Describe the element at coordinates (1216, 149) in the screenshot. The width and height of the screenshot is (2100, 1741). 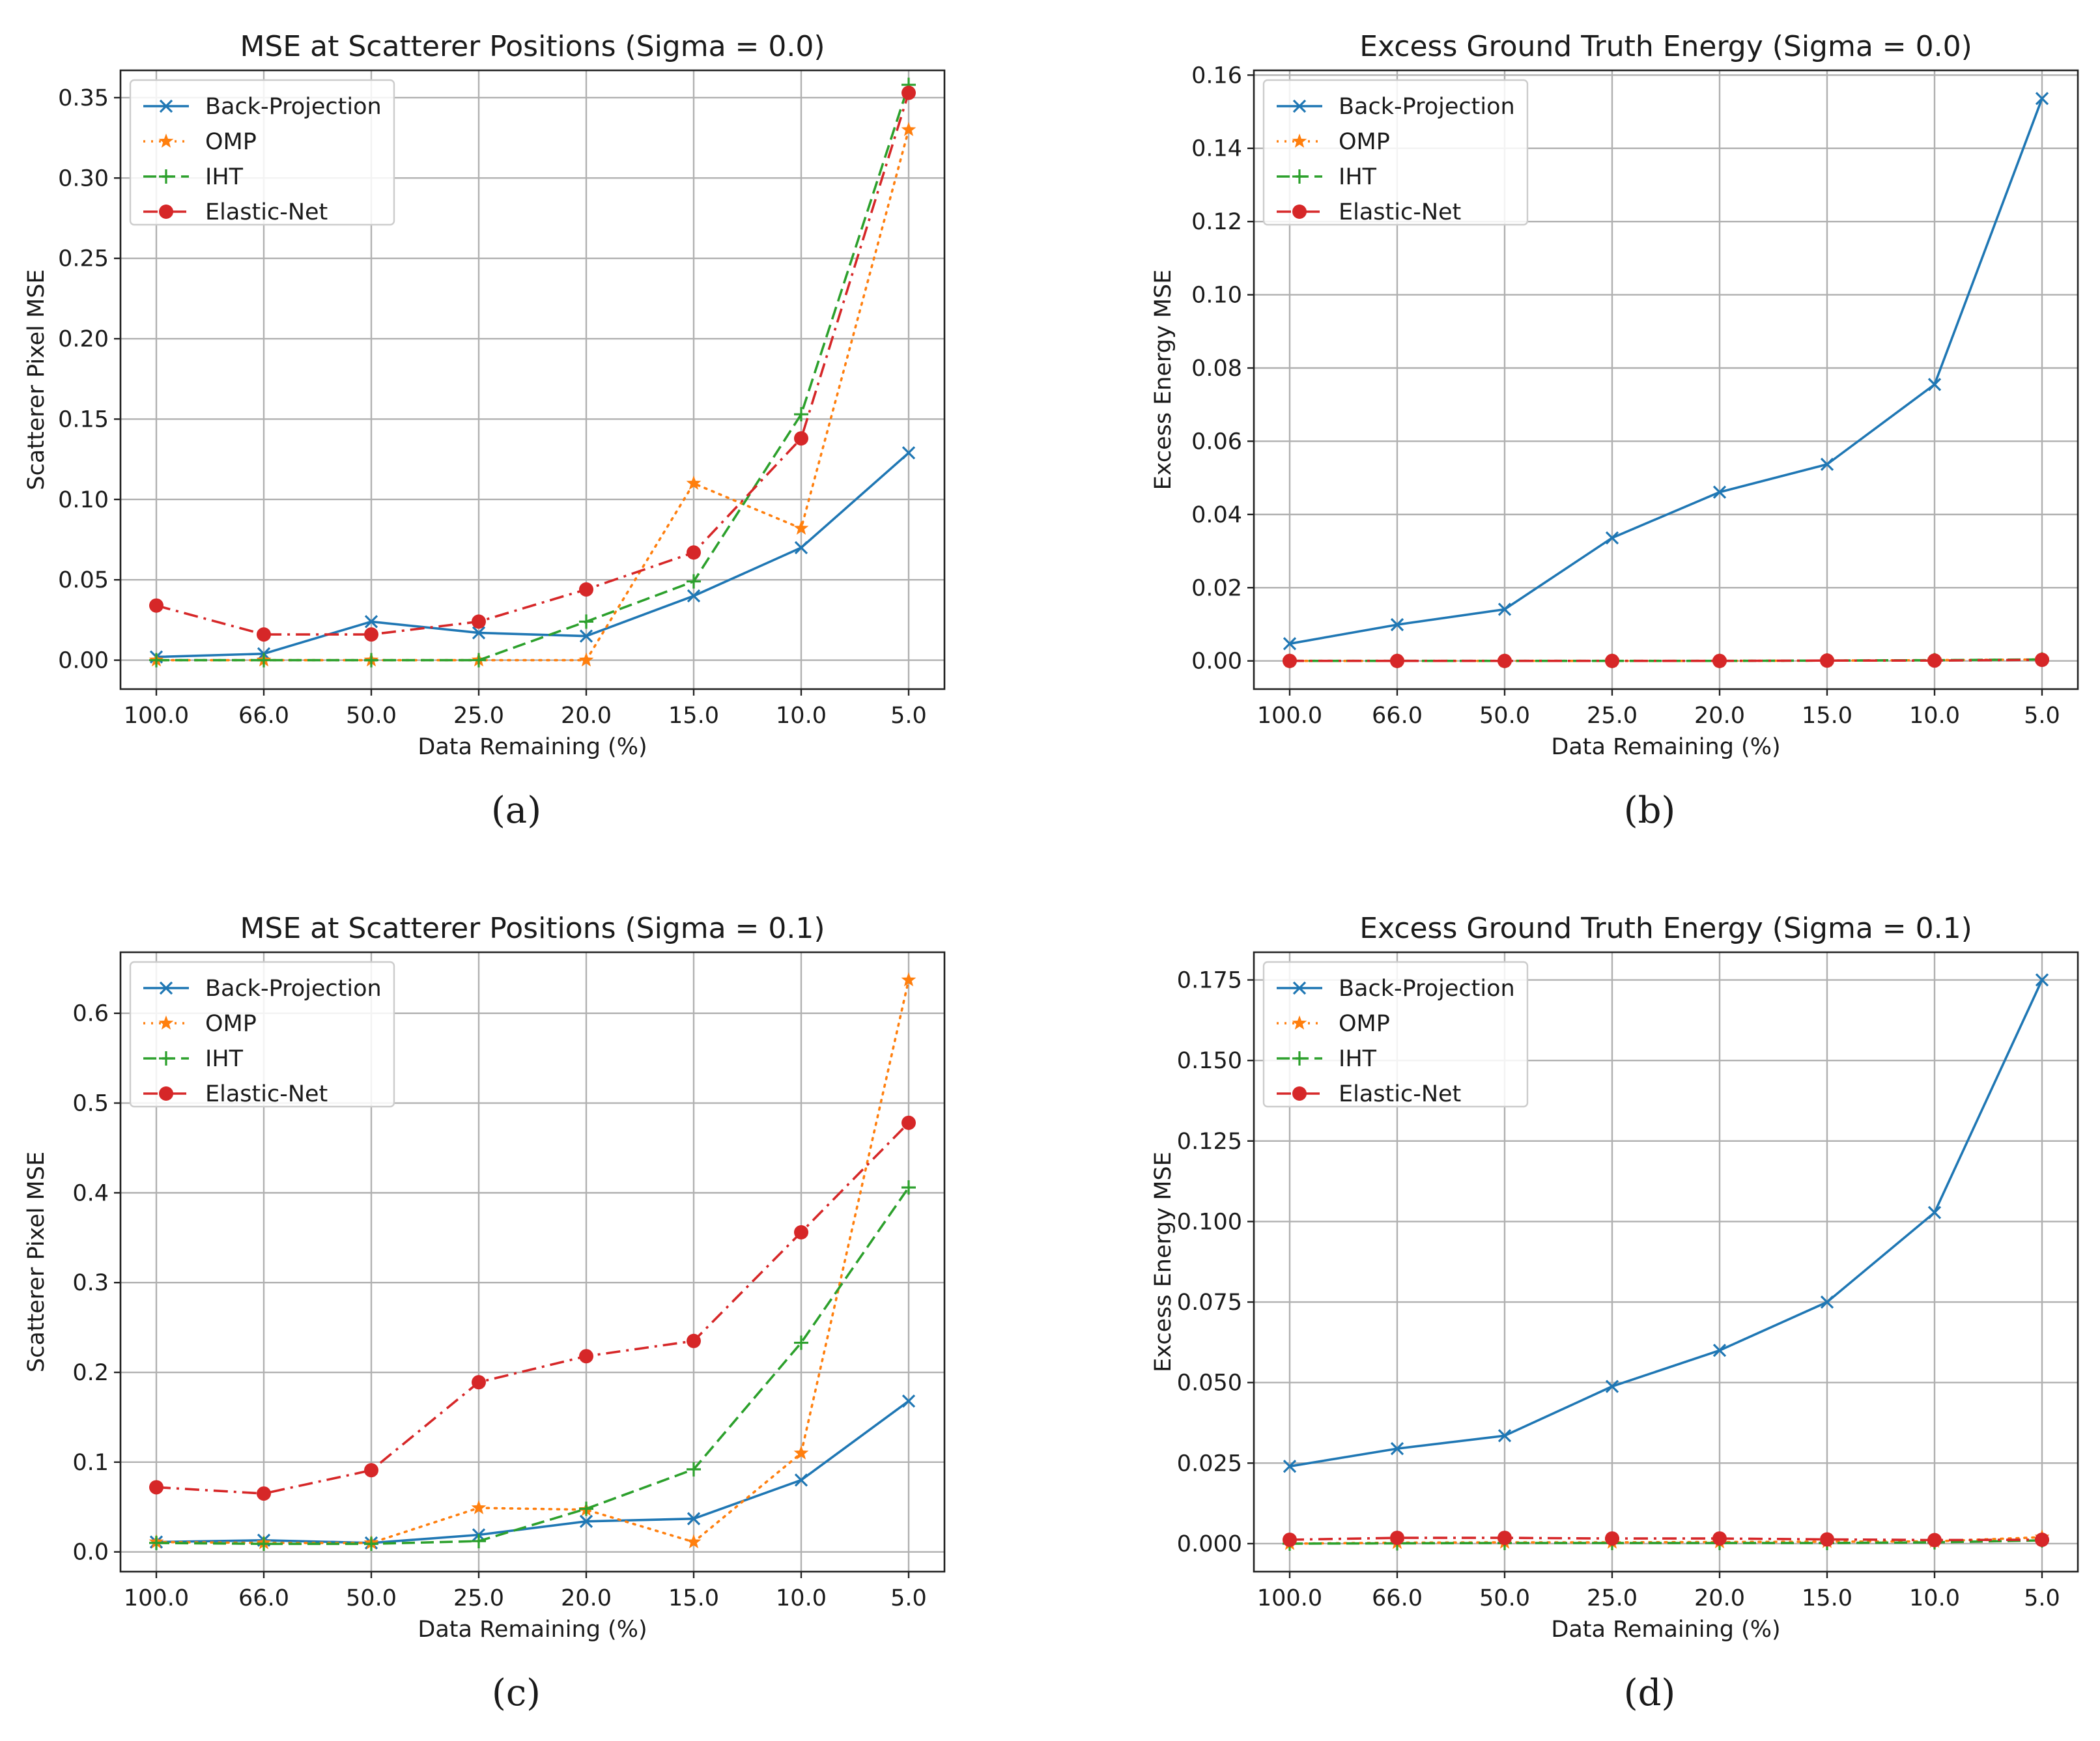
I see `y-tick-label: 0.14` at that location.